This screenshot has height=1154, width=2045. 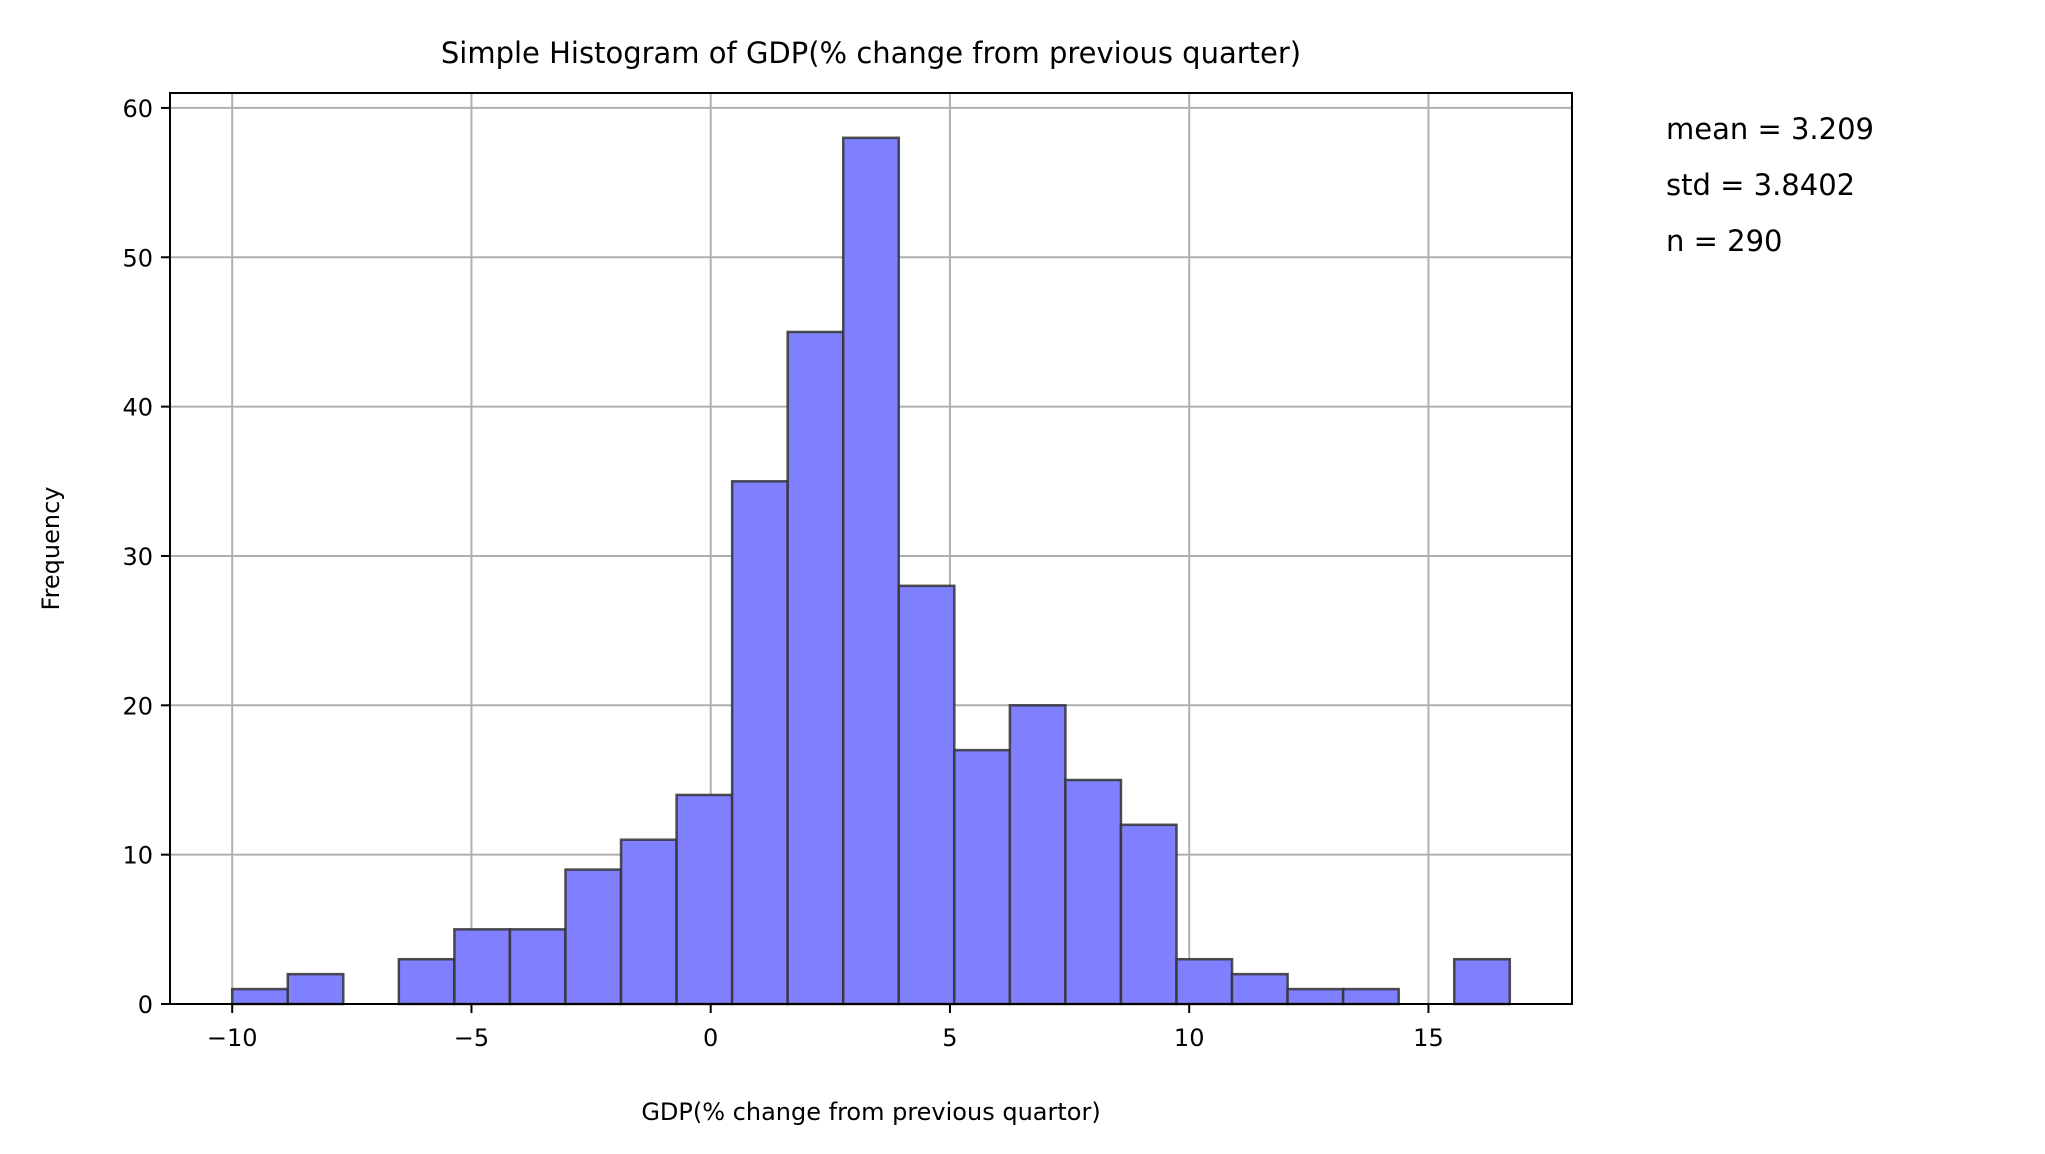 What do you see at coordinates (137, 258) in the screenshot?
I see `y-tick-label: 50` at bounding box center [137, 258].